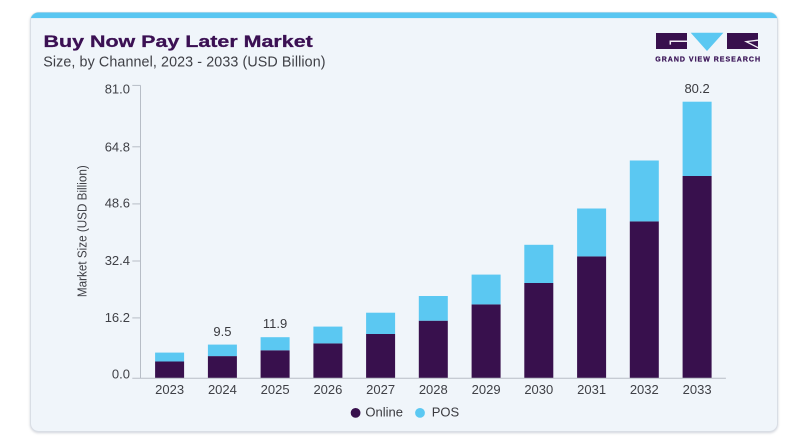 The height and width of the screenshot is (447, 807). What do you see at coordinates (486, 389) in the screenshot?
I see `svg-text: 2029` at bounding box center [486, 389].